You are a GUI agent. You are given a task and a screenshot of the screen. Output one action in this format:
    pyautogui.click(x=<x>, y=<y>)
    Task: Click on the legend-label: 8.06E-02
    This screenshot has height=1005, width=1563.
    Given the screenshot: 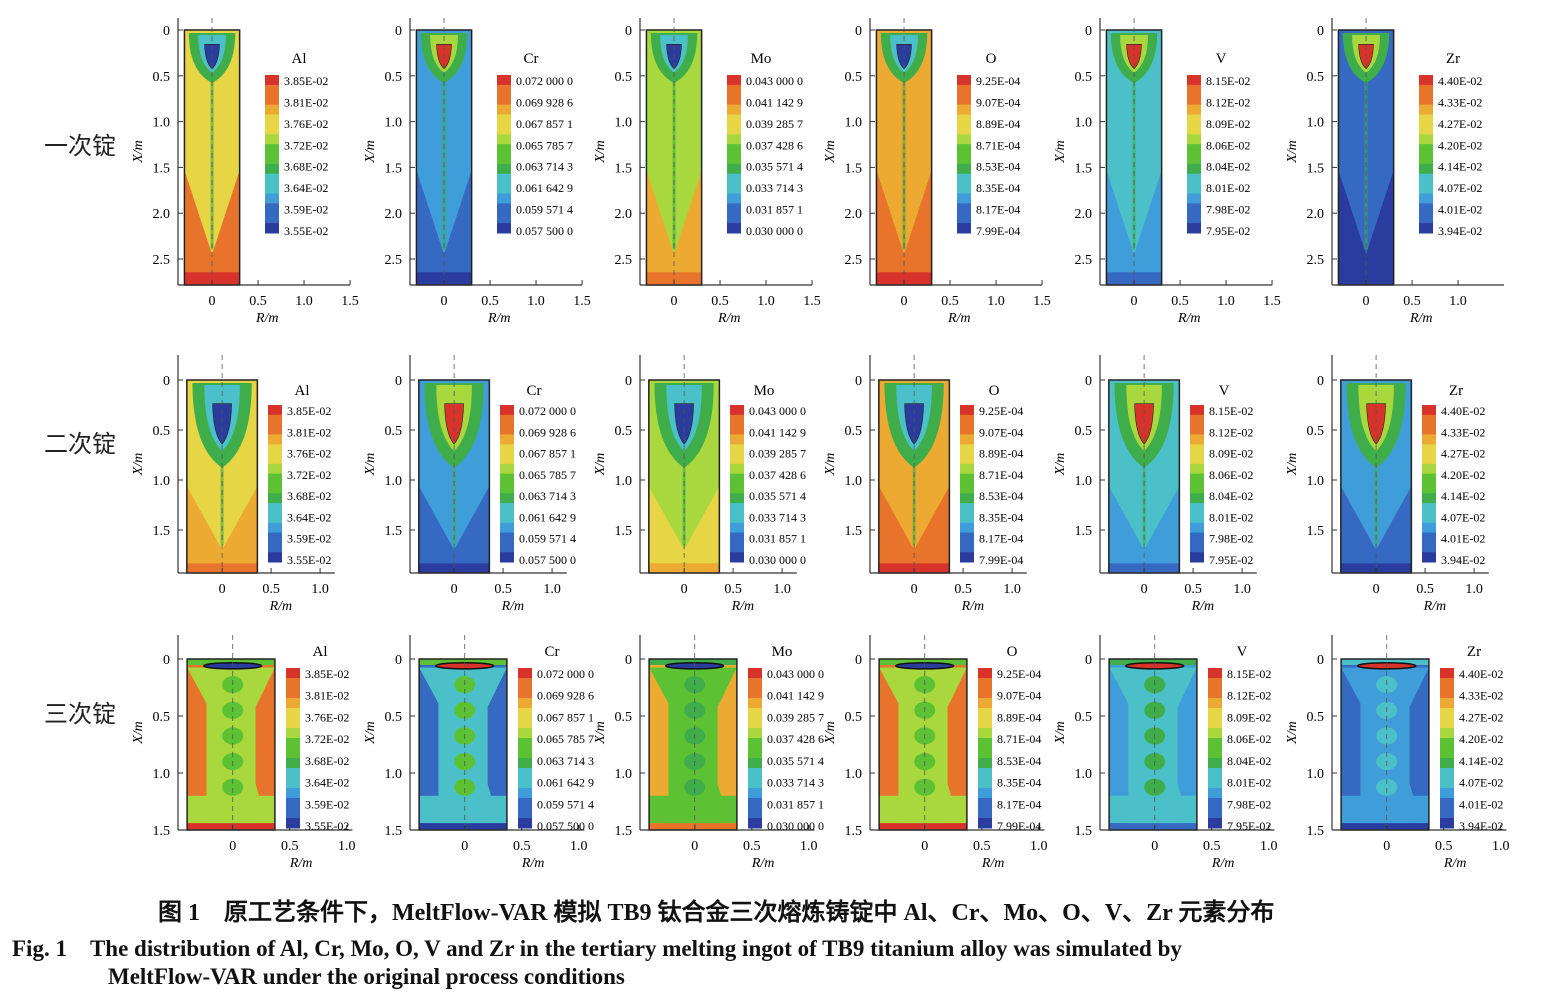 What is the action you would take?
    pyautogui.click(x=1231, y=475)
    